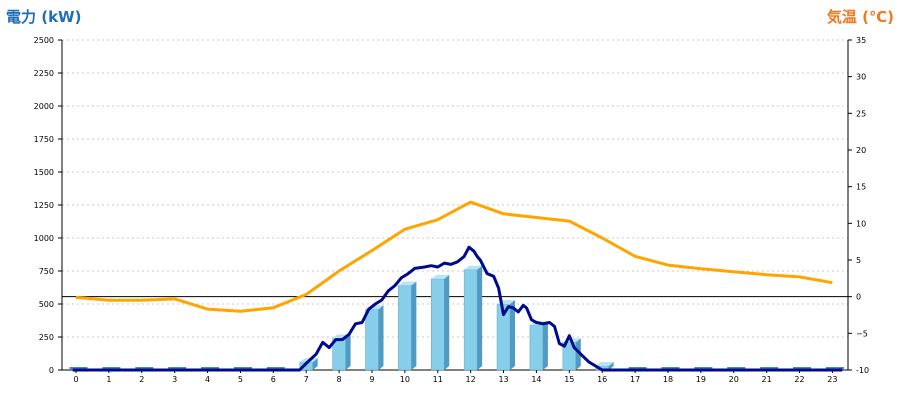  I want to click on right-tick-label: −5, so click(862, 333).